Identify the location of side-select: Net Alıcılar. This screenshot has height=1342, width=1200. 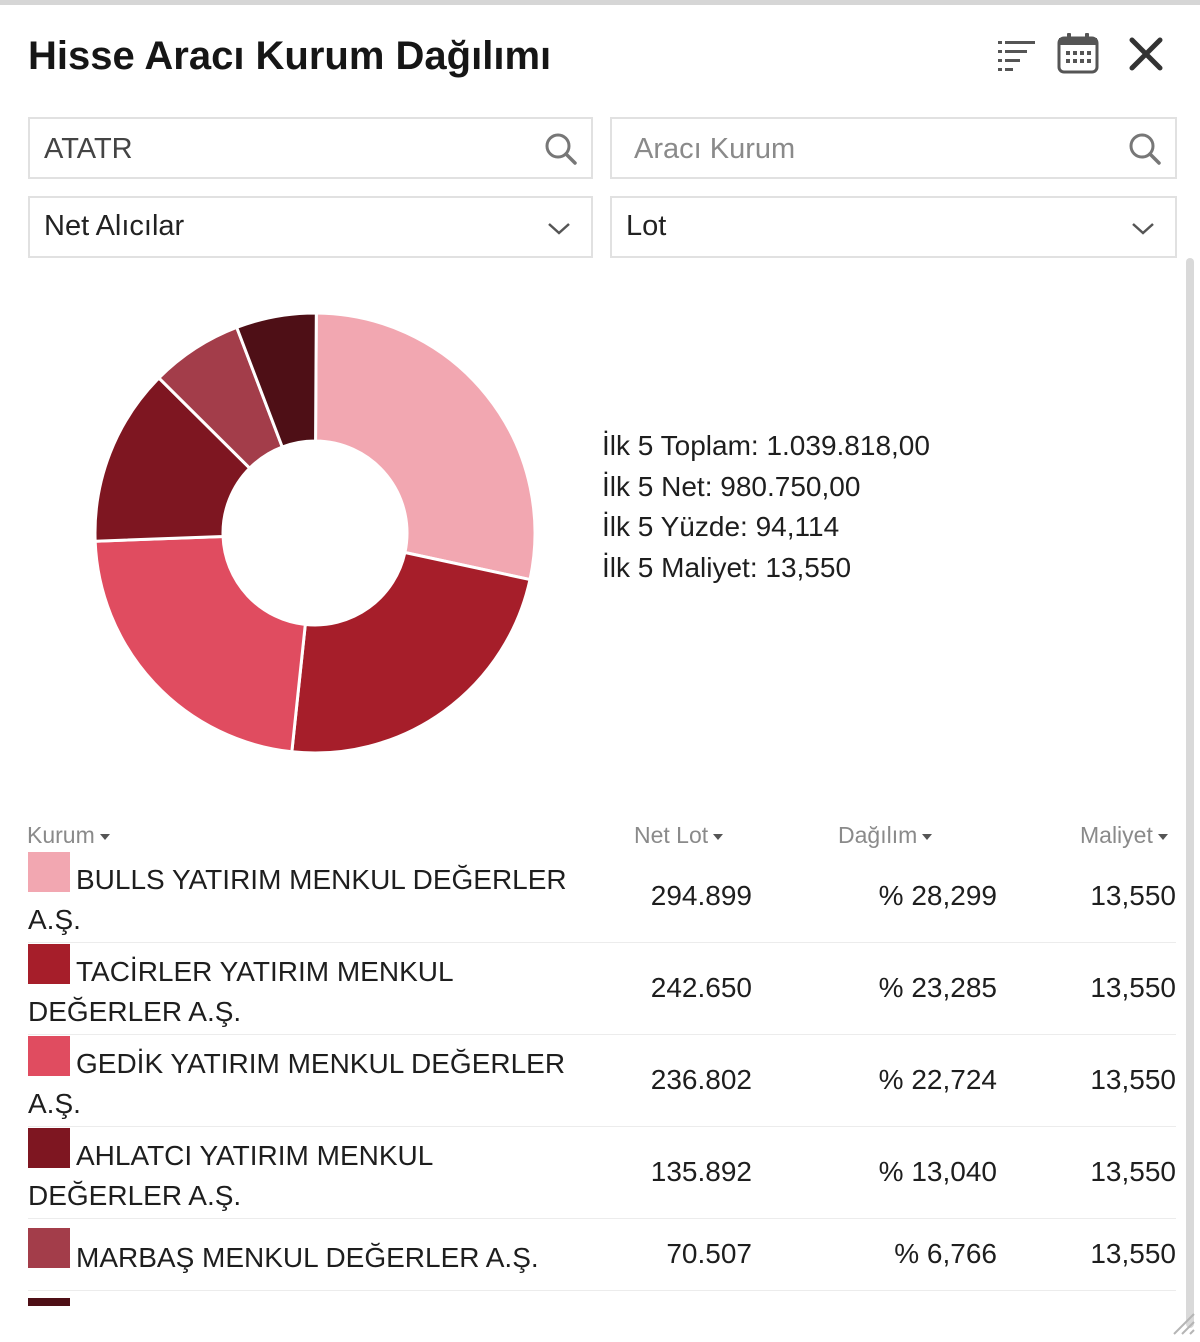
(310, 227).